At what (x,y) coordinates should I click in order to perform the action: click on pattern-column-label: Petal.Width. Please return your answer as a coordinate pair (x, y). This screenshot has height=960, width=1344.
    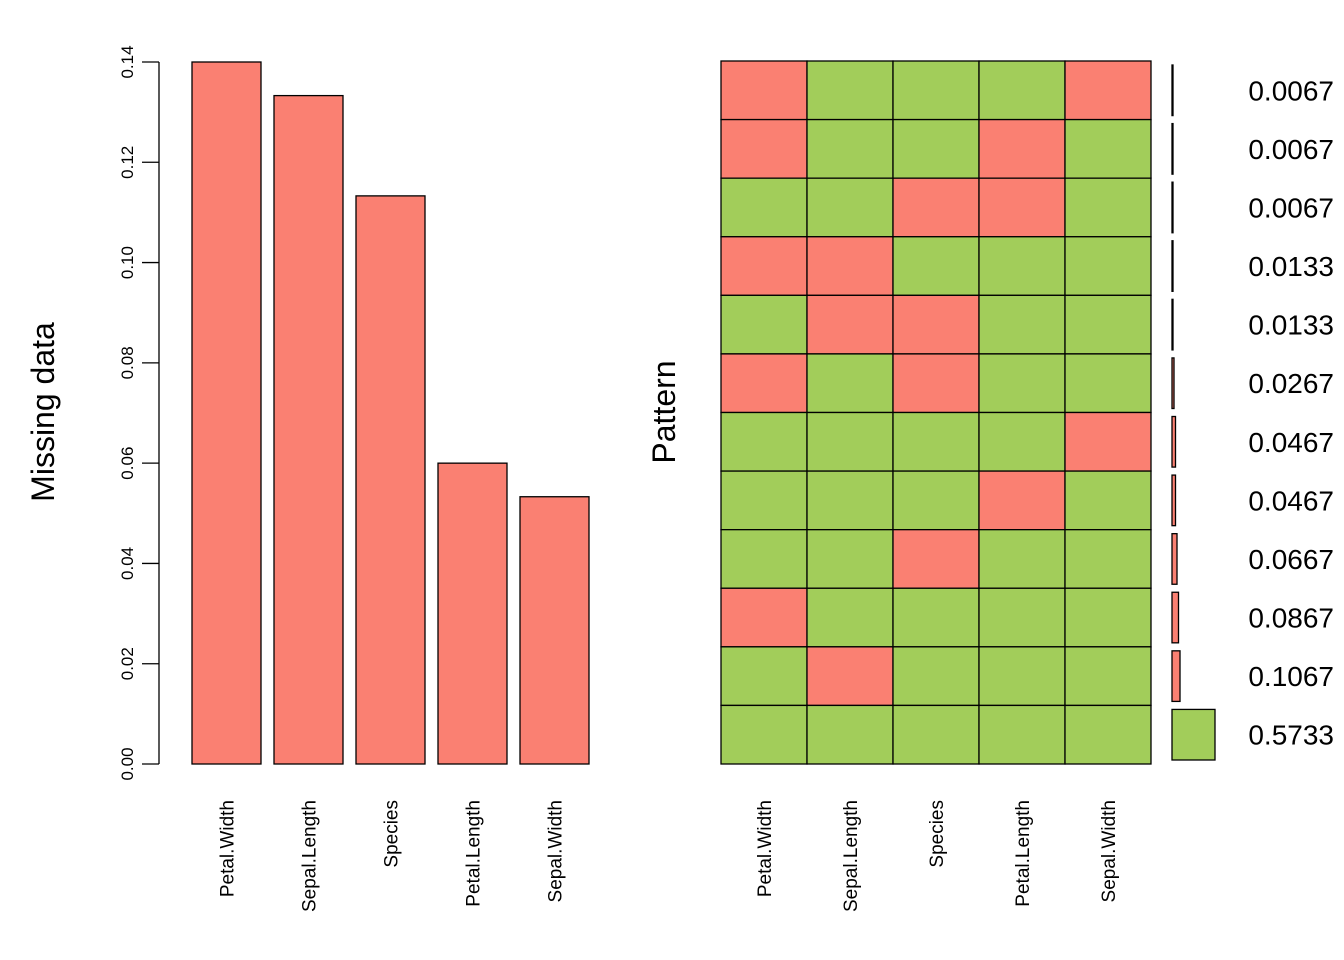
    Looking at the image, I should click on (765, 848).